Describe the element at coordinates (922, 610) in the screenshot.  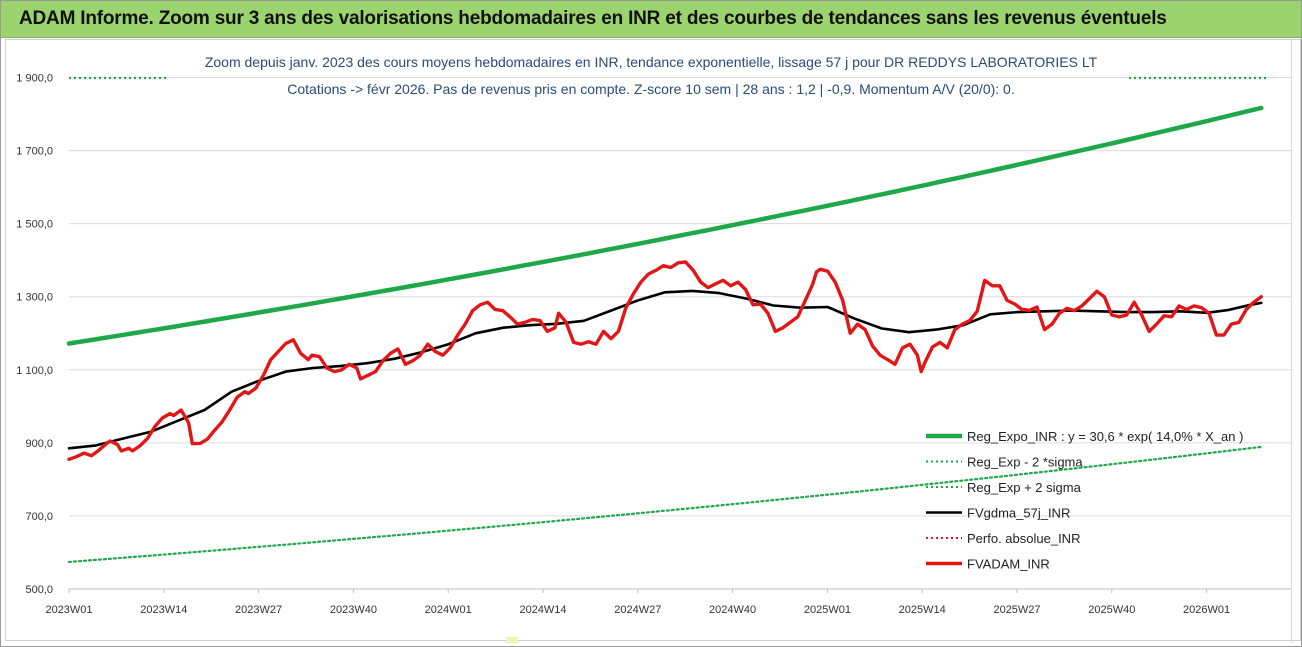
I see `x-tick-label: 2025W14` at that location.